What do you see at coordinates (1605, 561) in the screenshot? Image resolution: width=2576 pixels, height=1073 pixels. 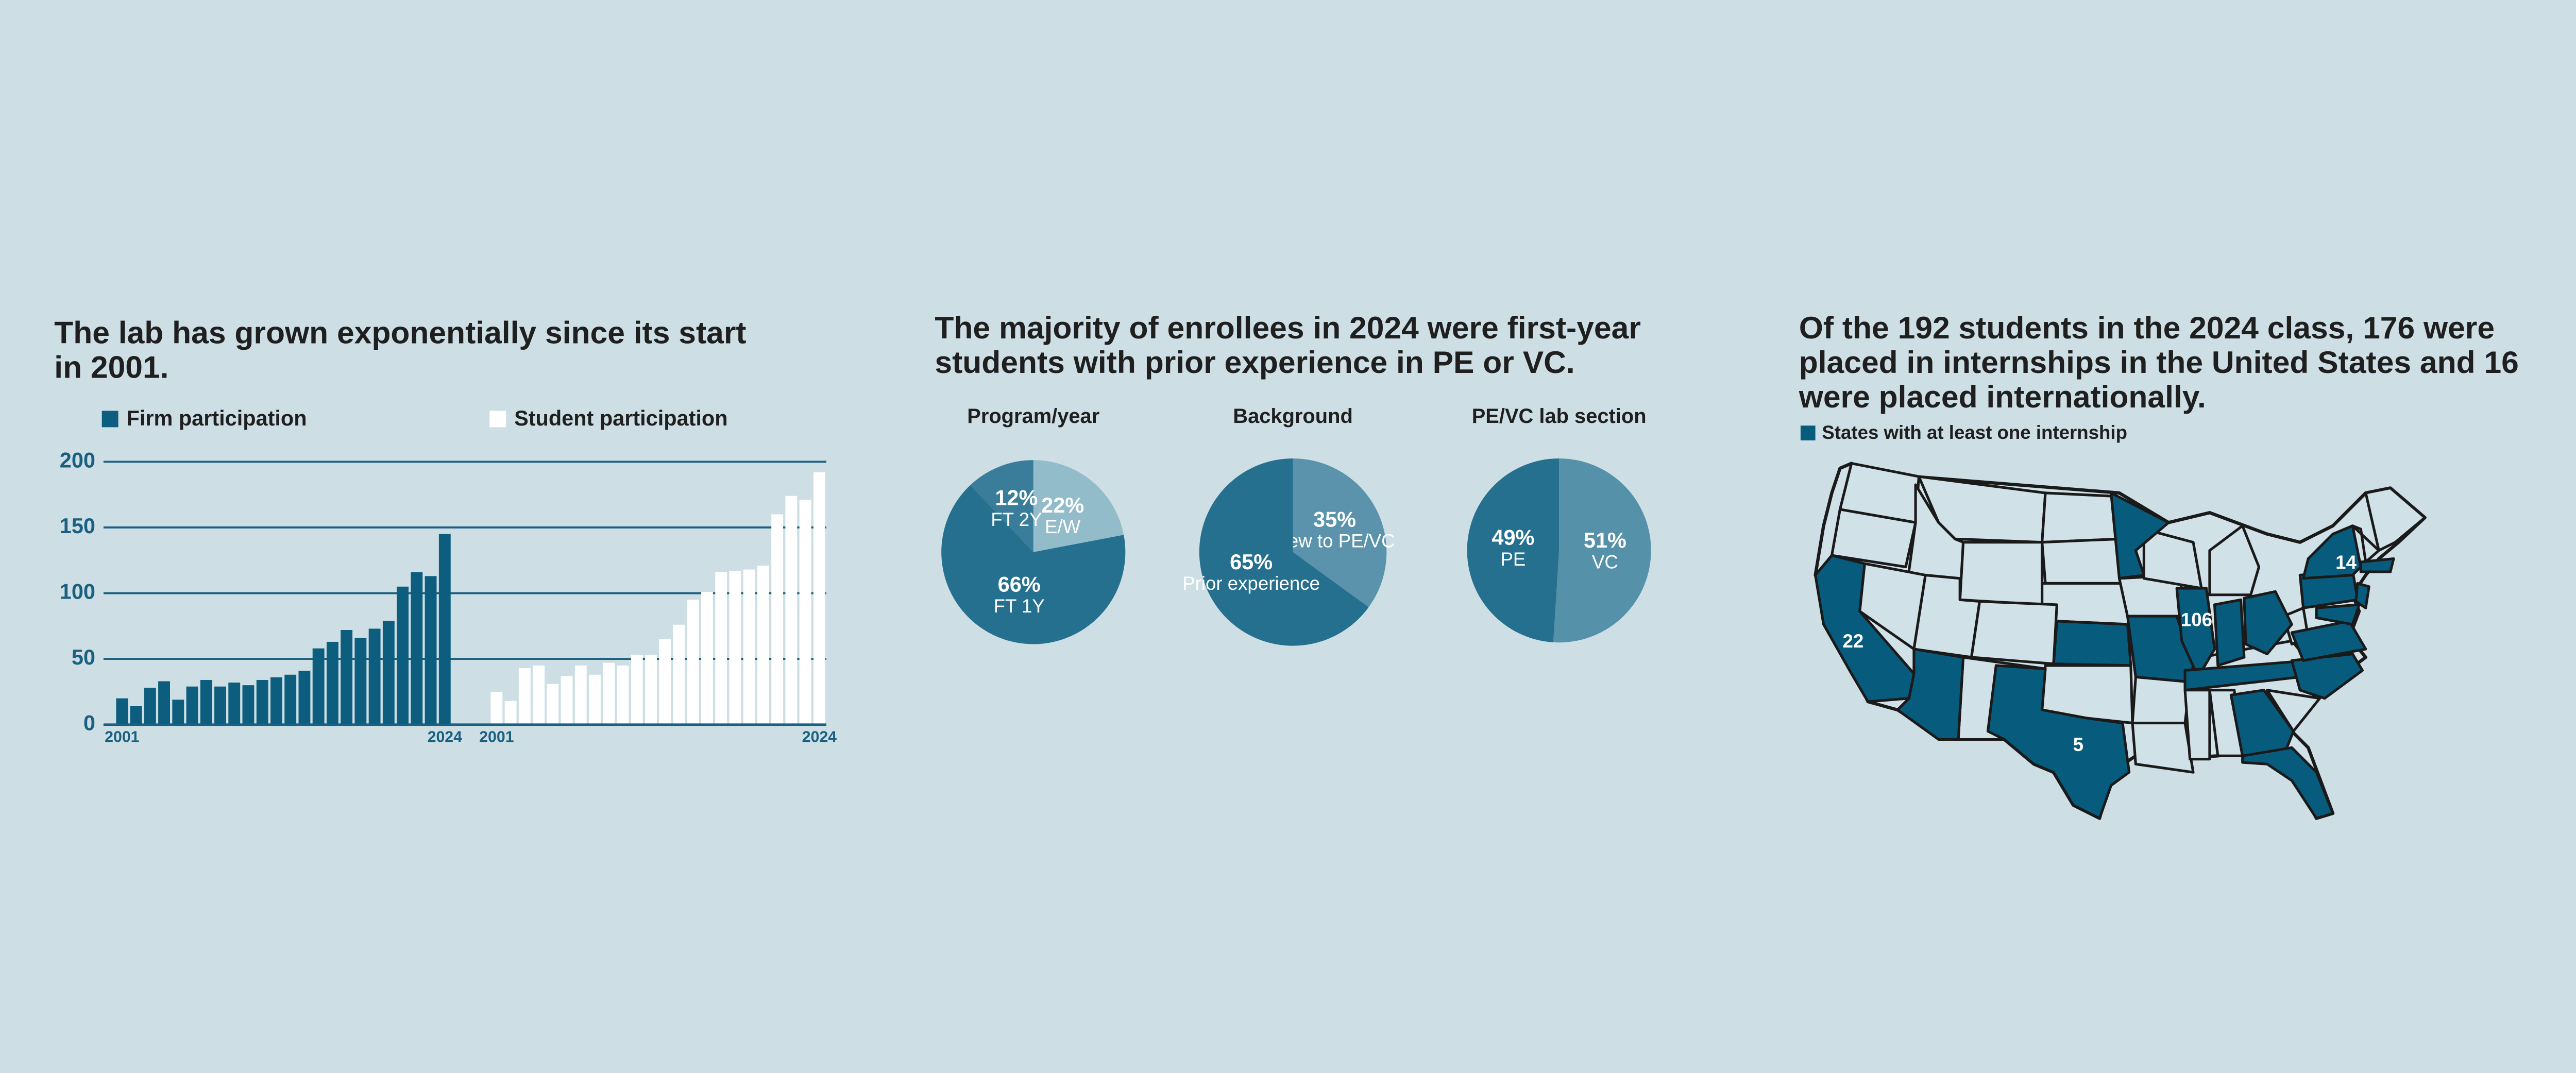 I see `pie-category-label: VC` at bounding box center [1605, 561].